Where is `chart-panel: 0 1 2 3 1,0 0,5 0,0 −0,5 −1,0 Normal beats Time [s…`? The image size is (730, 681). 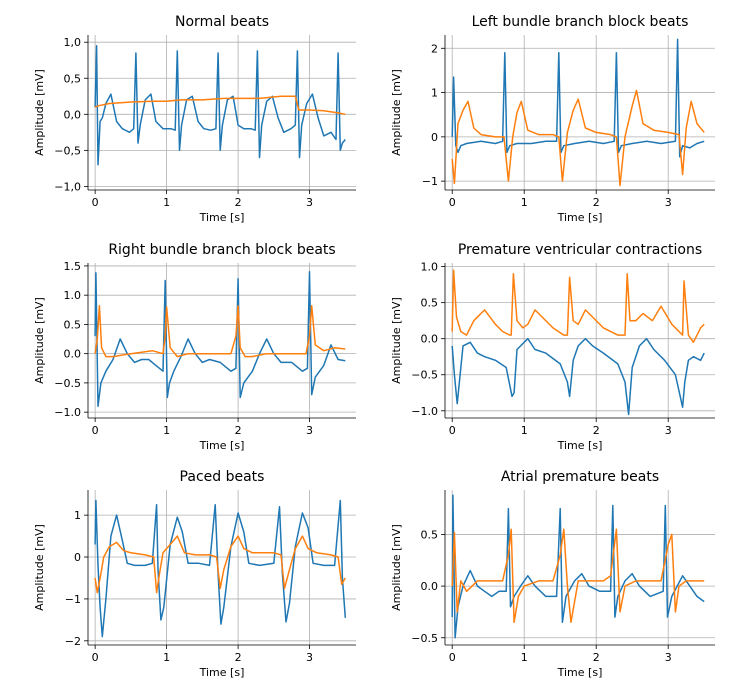
chart-panel: 0 1 2 3 1,0 0,5 0,0 −0,5 −1,0 Normal beats Time [s… is located at coordinates (194, 119).